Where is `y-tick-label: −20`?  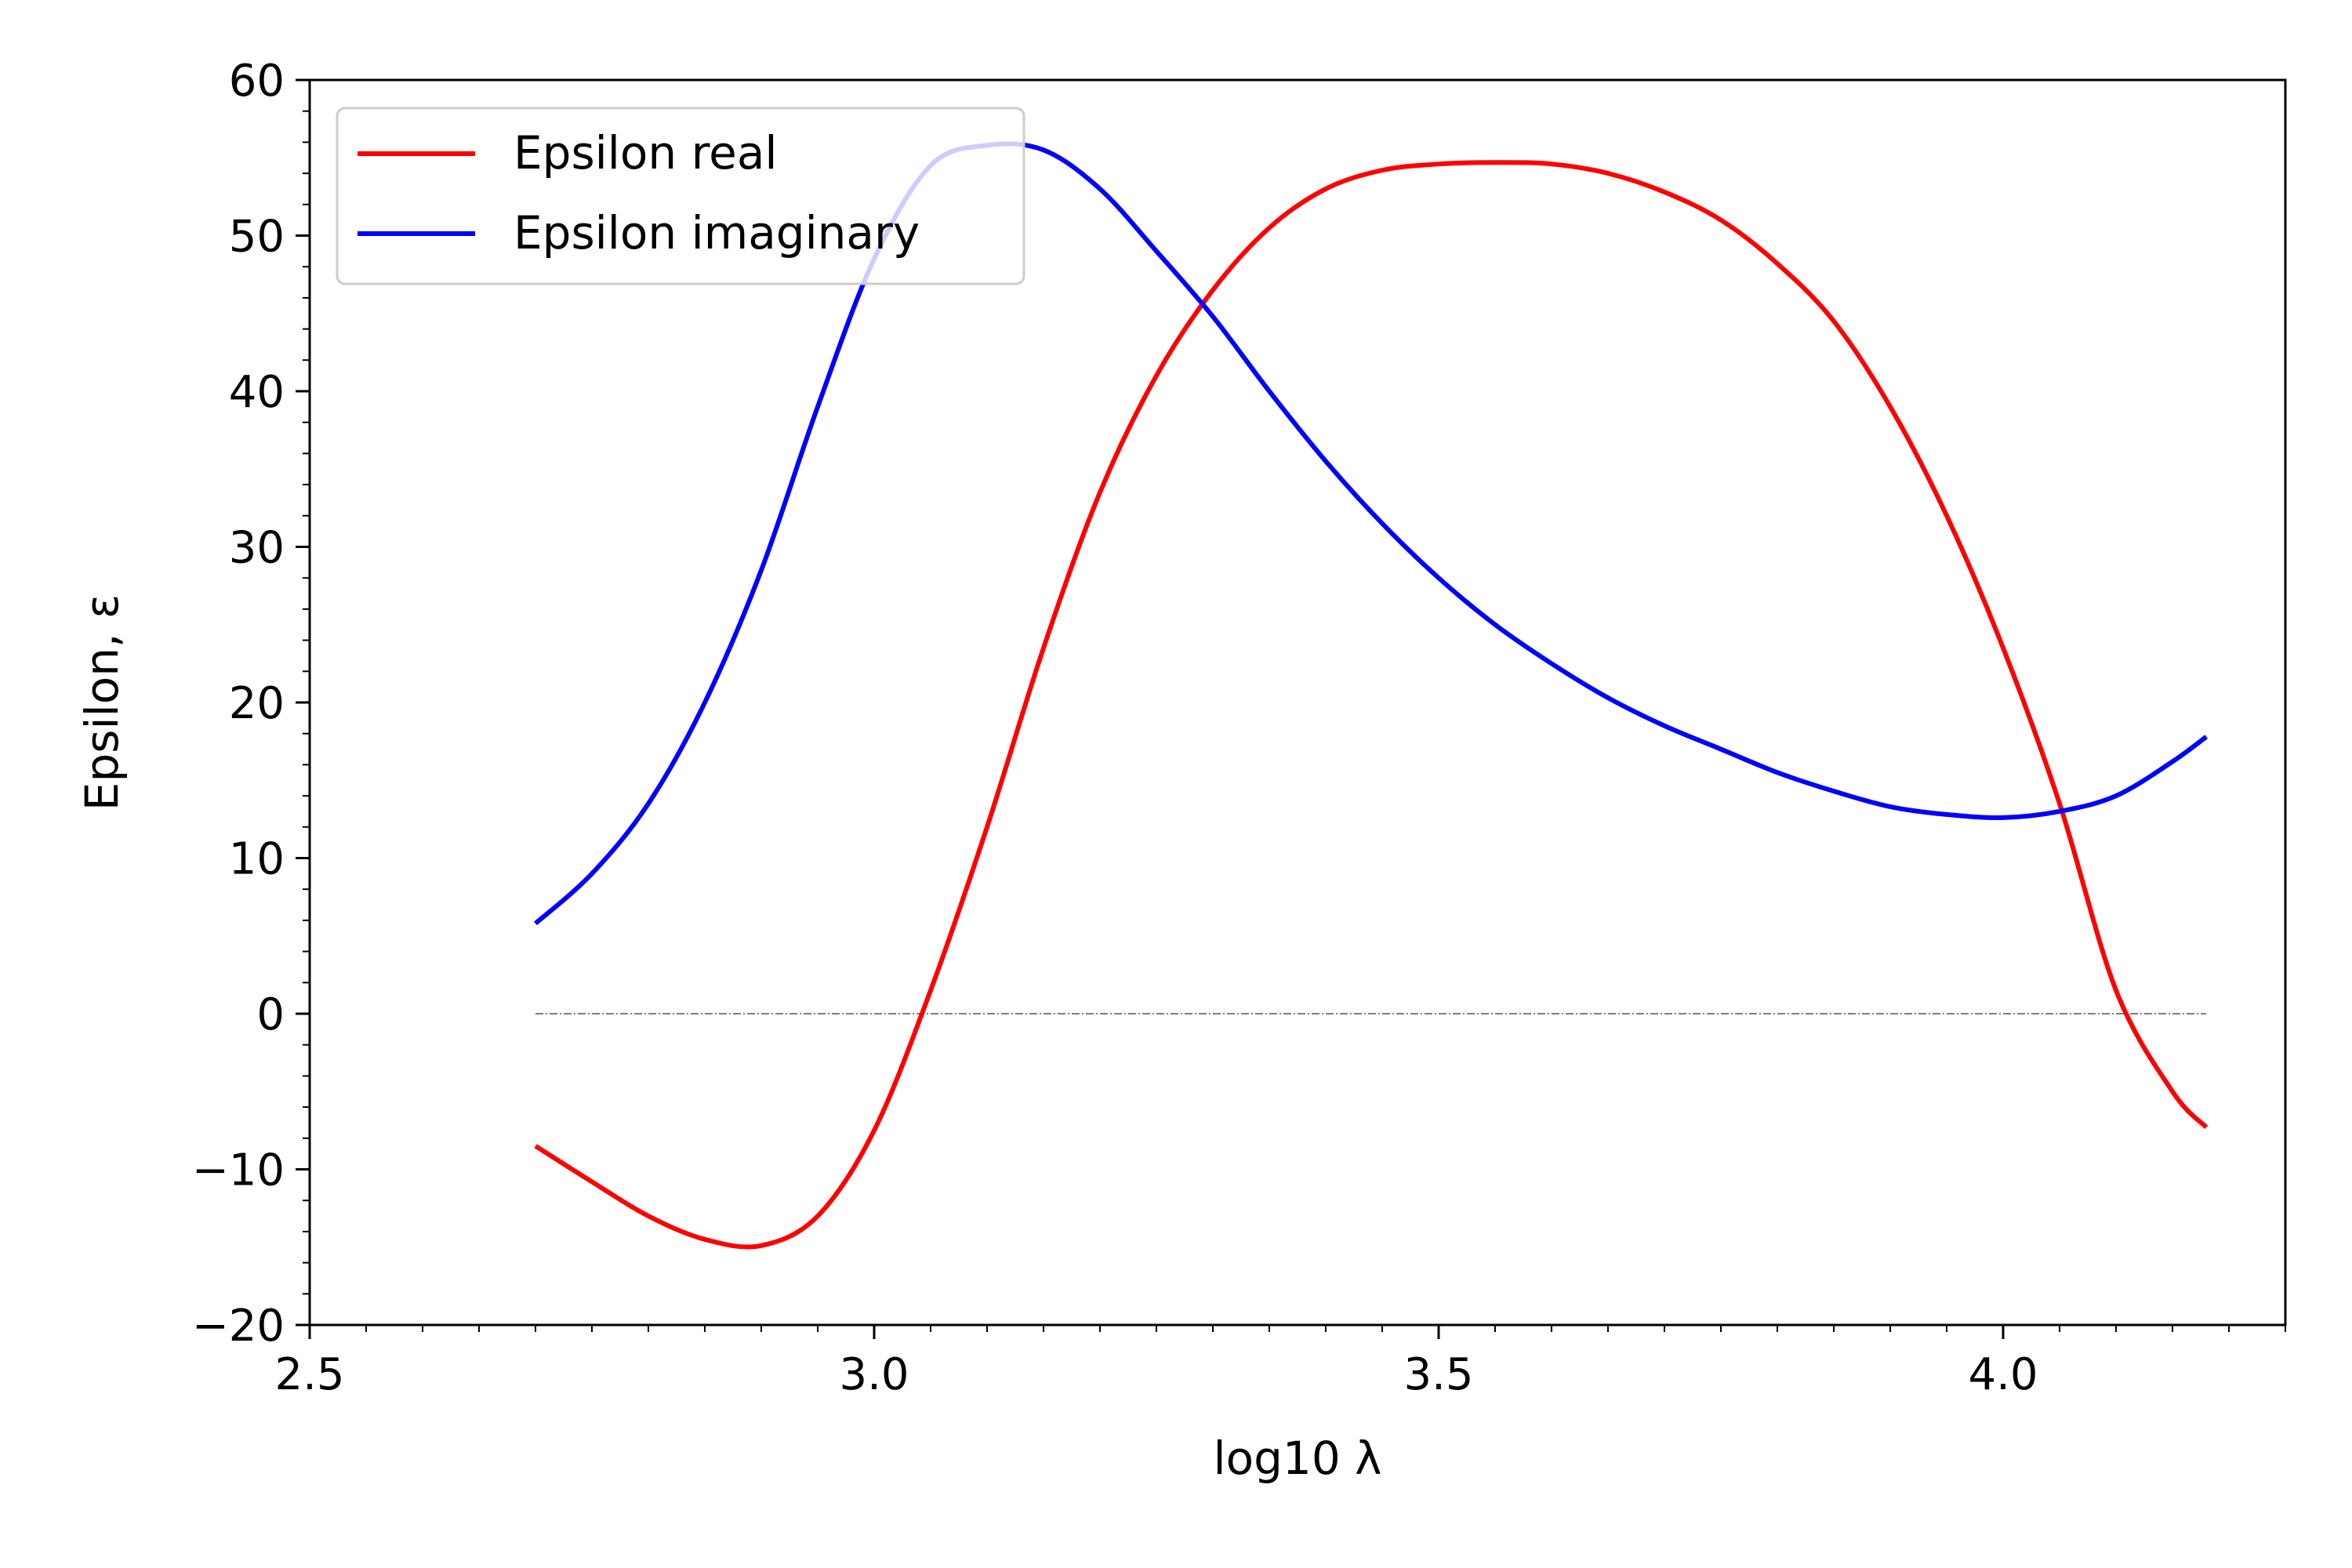 y-tick-label: −20 is located at coordinates (239, 1326).